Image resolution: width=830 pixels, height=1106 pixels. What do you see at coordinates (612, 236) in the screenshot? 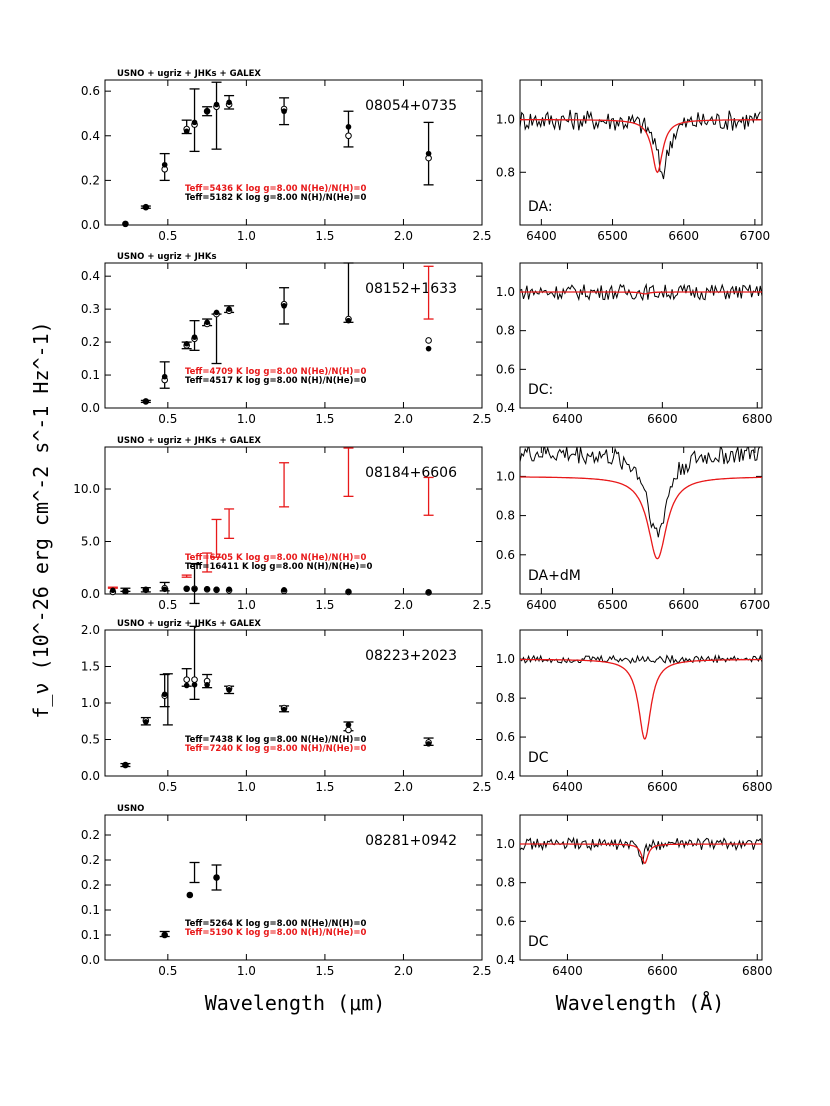
I see `x-tick-label: 6500` at bounding box center [612, 236].